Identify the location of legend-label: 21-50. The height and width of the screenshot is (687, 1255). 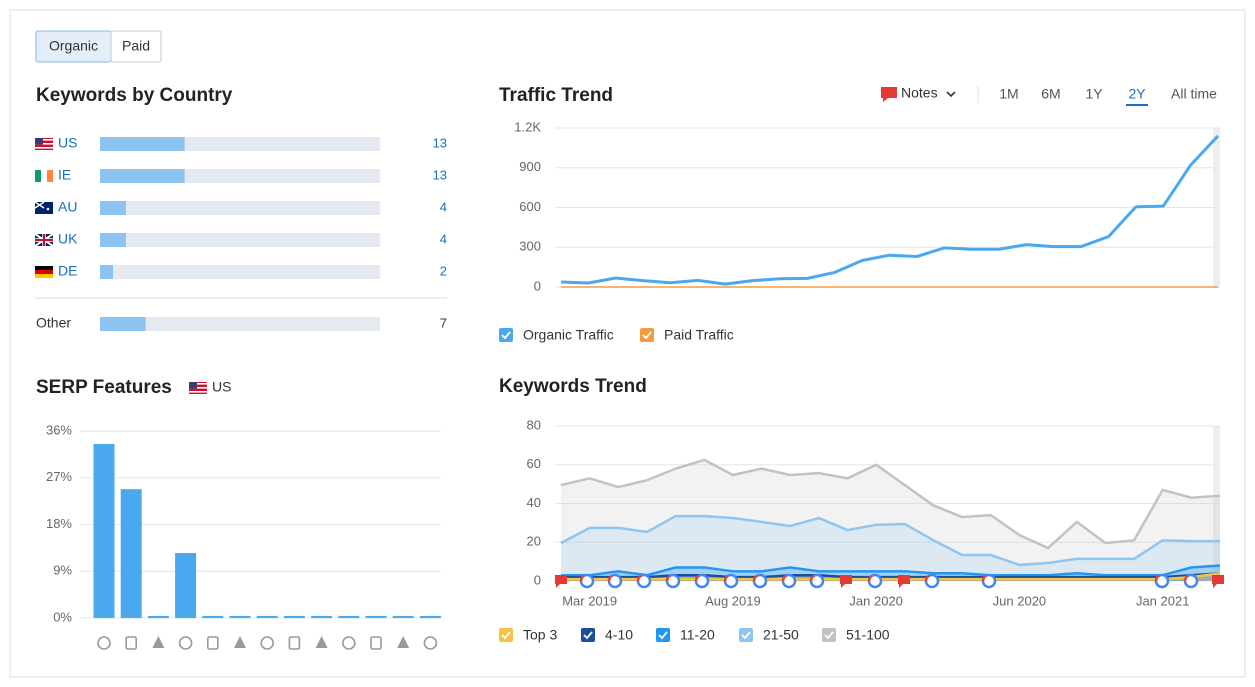
(781, 635).